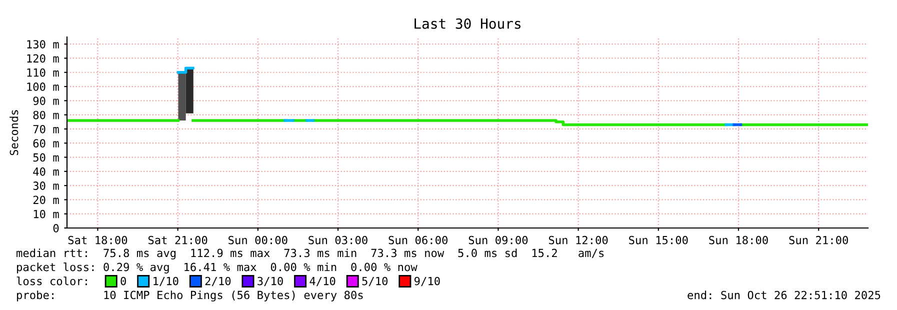 The image size is (897, 310). I want to click on y-tick-label: 20 m, so click(46, 200).